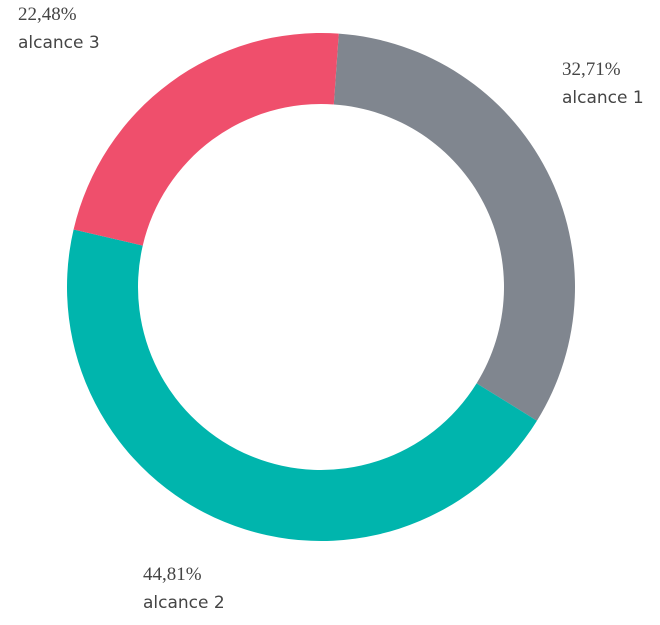 This screenshot has height=625, width=660. I want to click on value-label: 22,48%, so click(47, 14).